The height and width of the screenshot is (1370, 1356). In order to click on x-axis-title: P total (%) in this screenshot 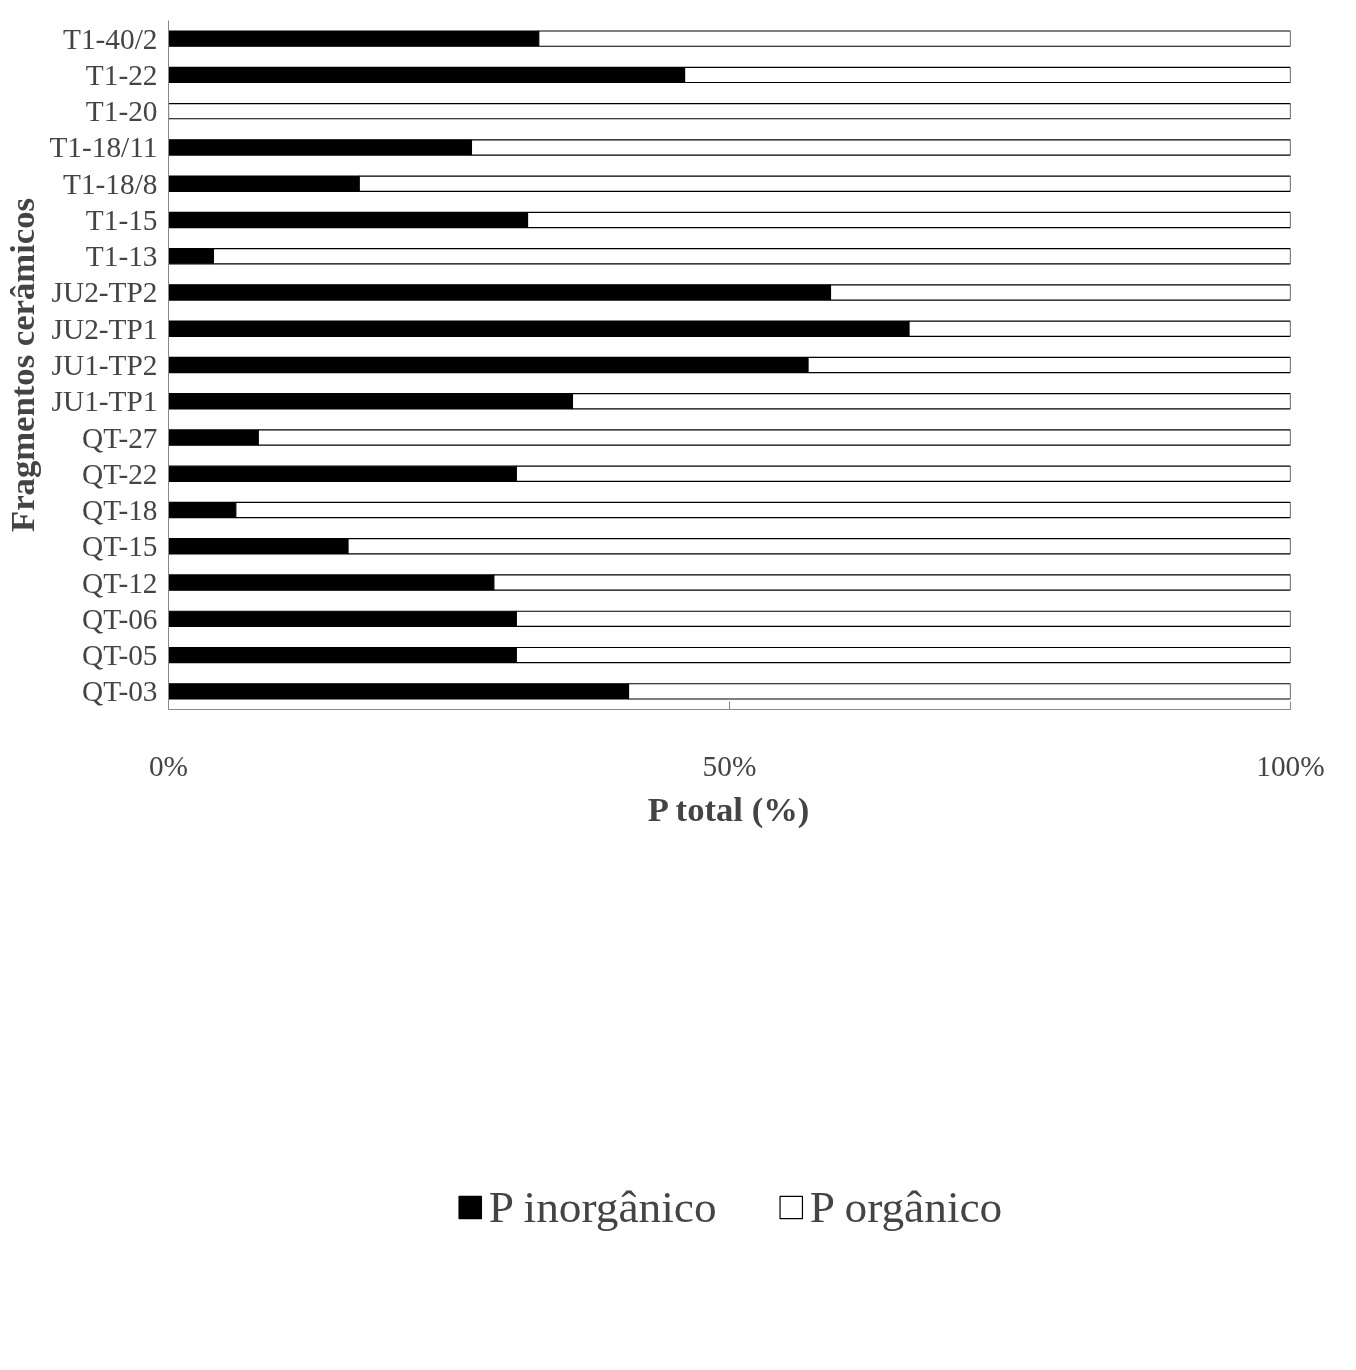, I will do `click(728, 809)`.